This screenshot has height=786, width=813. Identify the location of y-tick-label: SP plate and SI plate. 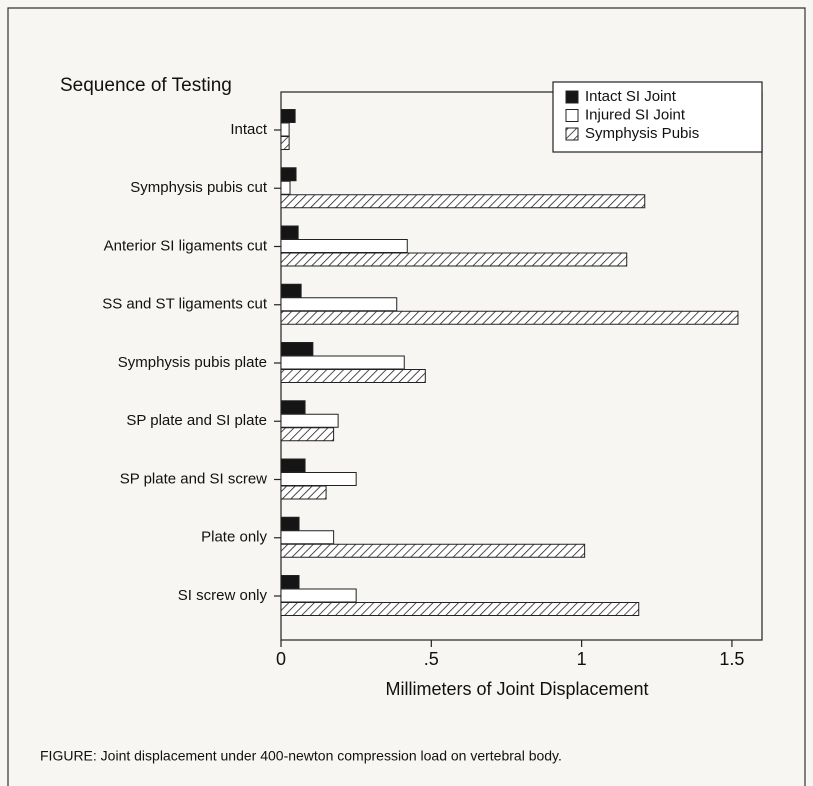
(196, 420).